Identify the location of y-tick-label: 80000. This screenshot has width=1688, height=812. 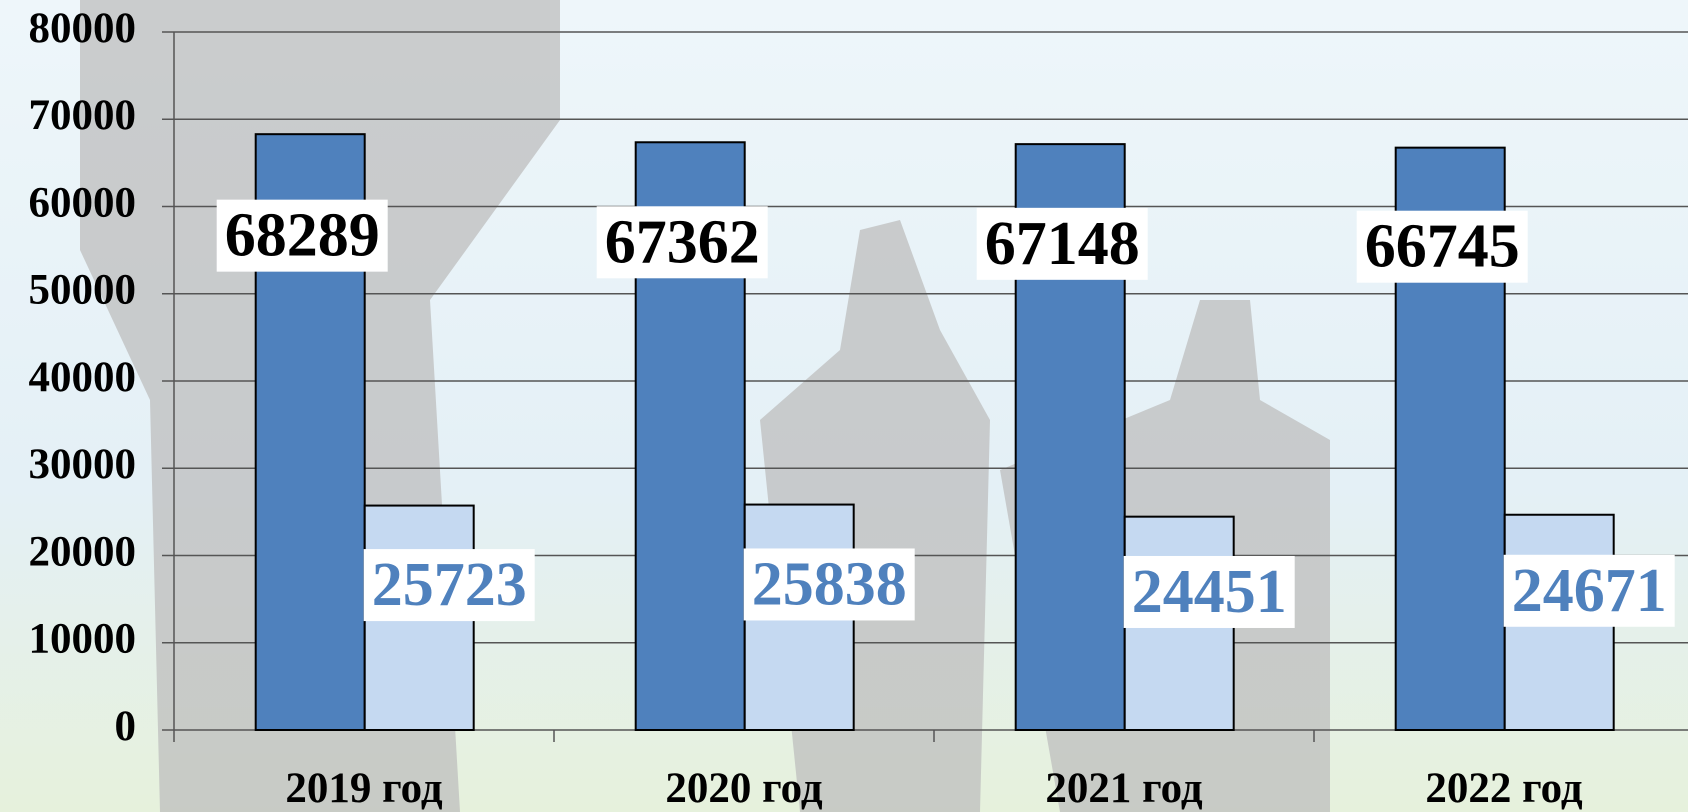
(83, 28).